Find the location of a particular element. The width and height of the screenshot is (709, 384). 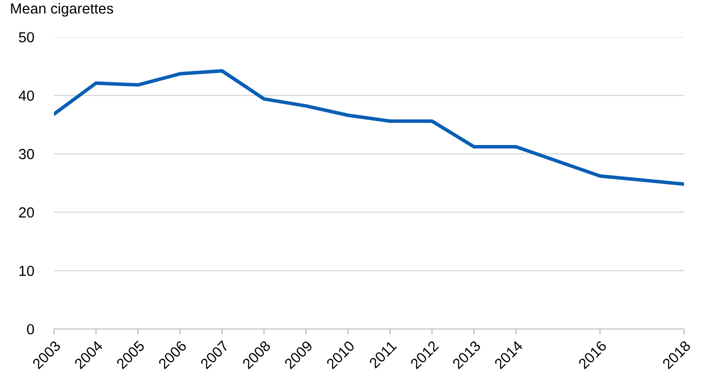

y-tick-label: 20 is located at coordinates (26, 212).